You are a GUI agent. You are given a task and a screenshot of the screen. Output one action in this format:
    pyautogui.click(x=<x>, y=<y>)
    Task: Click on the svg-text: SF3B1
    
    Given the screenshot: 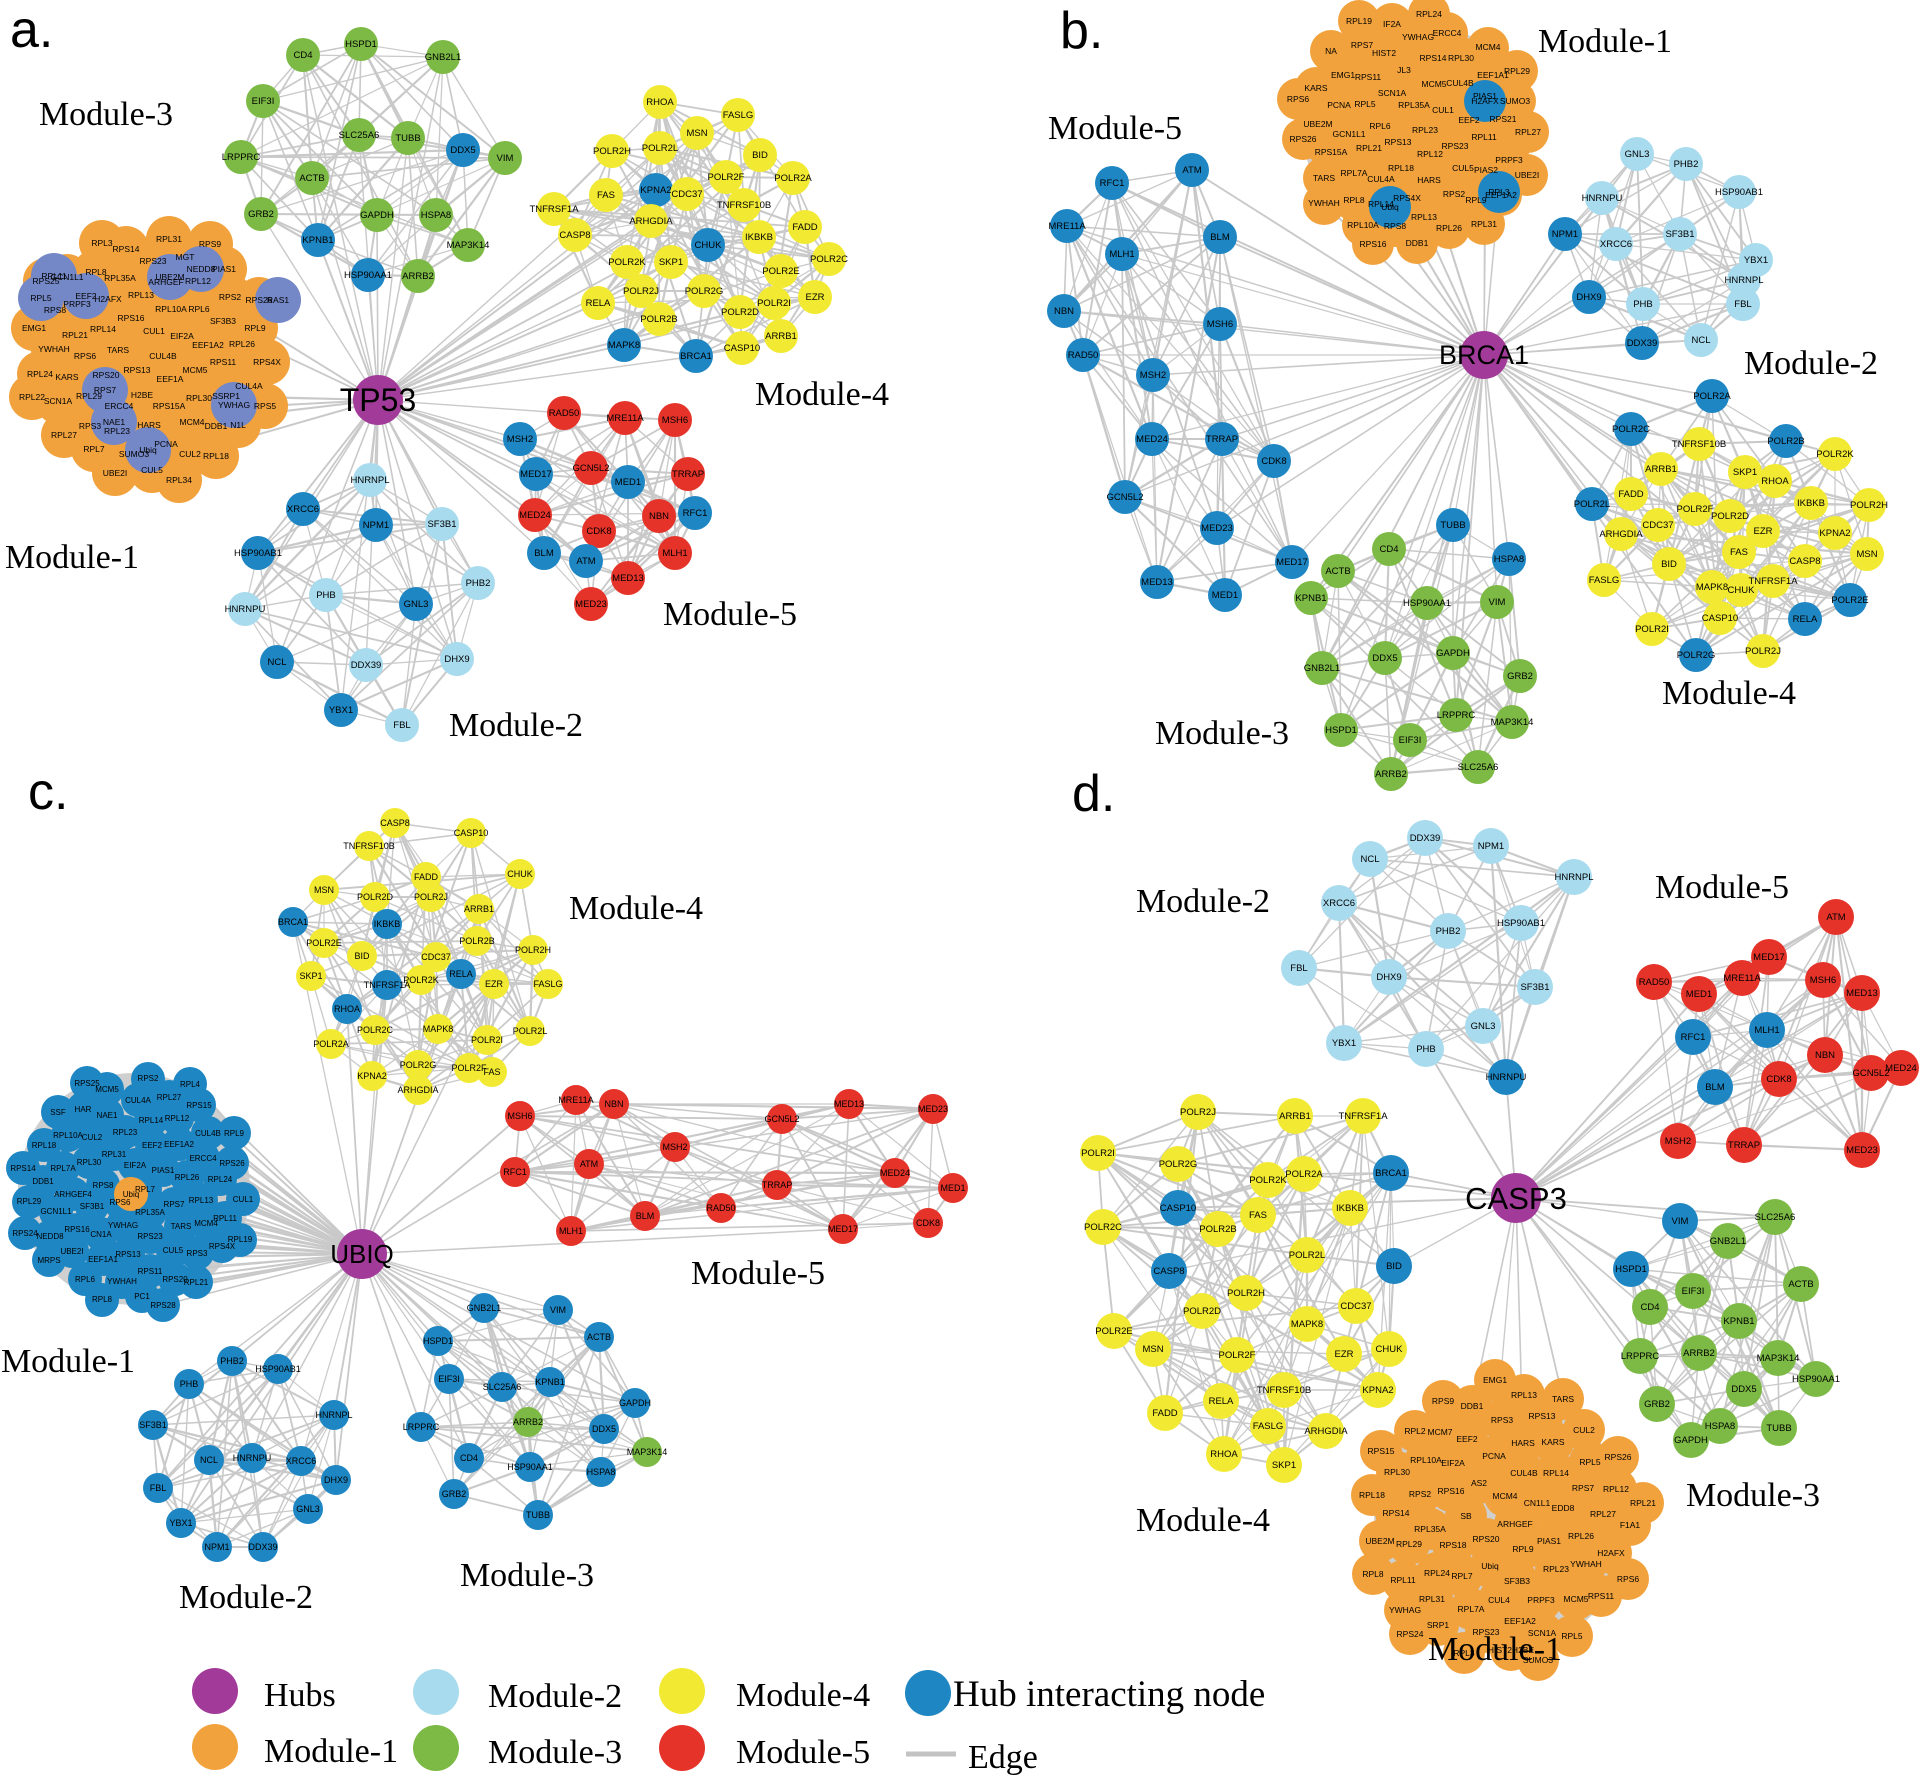 What is the action you would take?
    pyautogui.click(x=1534, y=987)
    